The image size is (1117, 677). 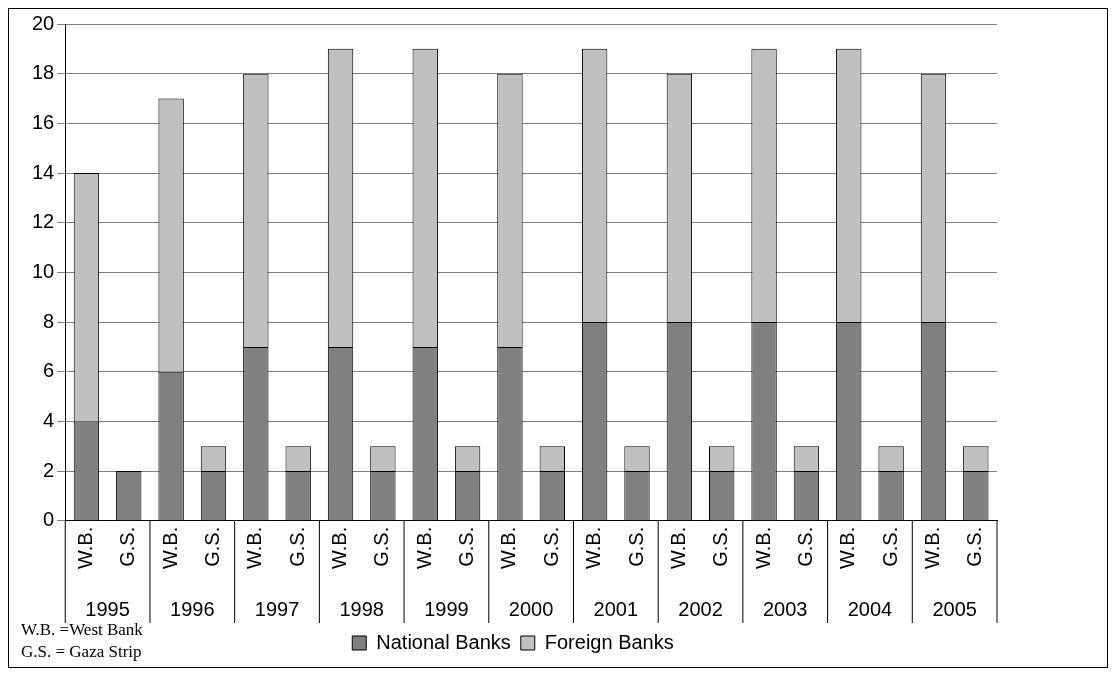 What do you see at coordinates (870, 609) in the screenshot?
I see `text: 2004` at bounding box center [870, 609].